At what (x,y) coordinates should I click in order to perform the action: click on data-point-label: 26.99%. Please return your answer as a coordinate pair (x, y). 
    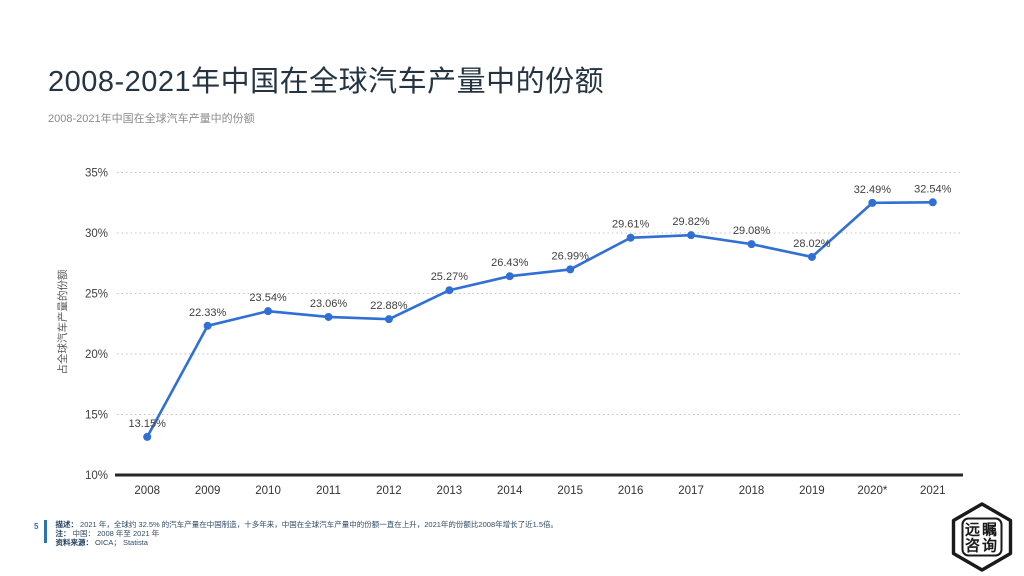
    Looking at the image, I should click on (571, 256).